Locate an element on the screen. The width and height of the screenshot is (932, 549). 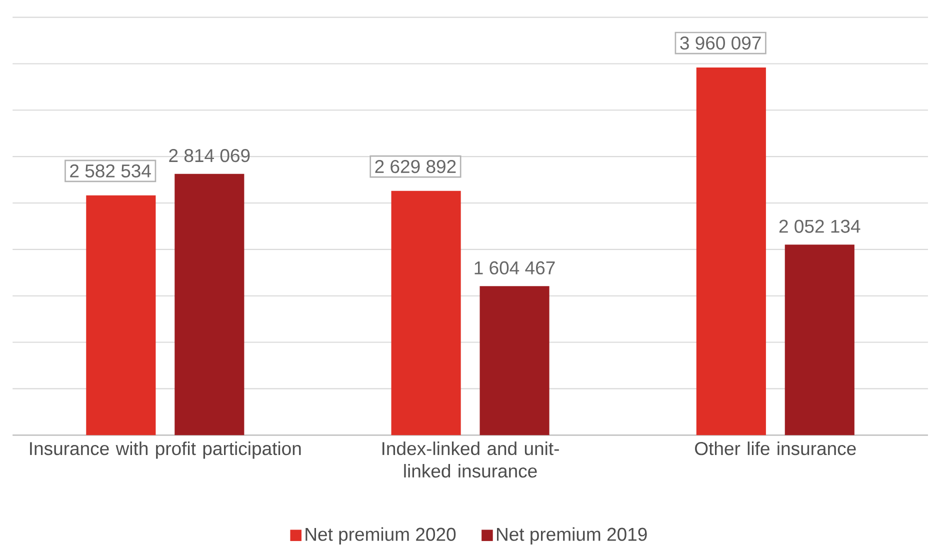
data-label: 2 814 069 is located at coordinates (209, 155).